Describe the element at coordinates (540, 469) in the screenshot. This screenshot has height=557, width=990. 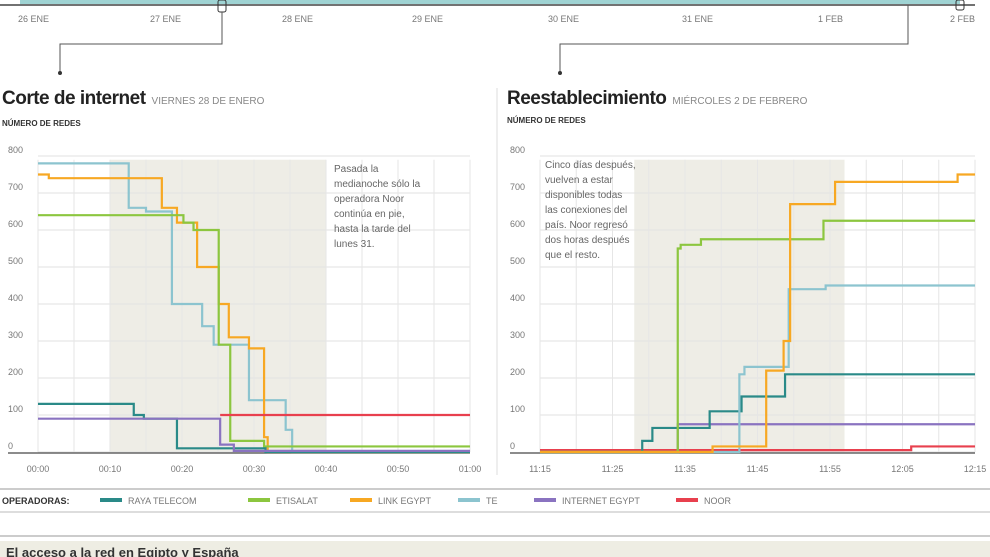
I see `x-tick-label: 11:15` at that location.